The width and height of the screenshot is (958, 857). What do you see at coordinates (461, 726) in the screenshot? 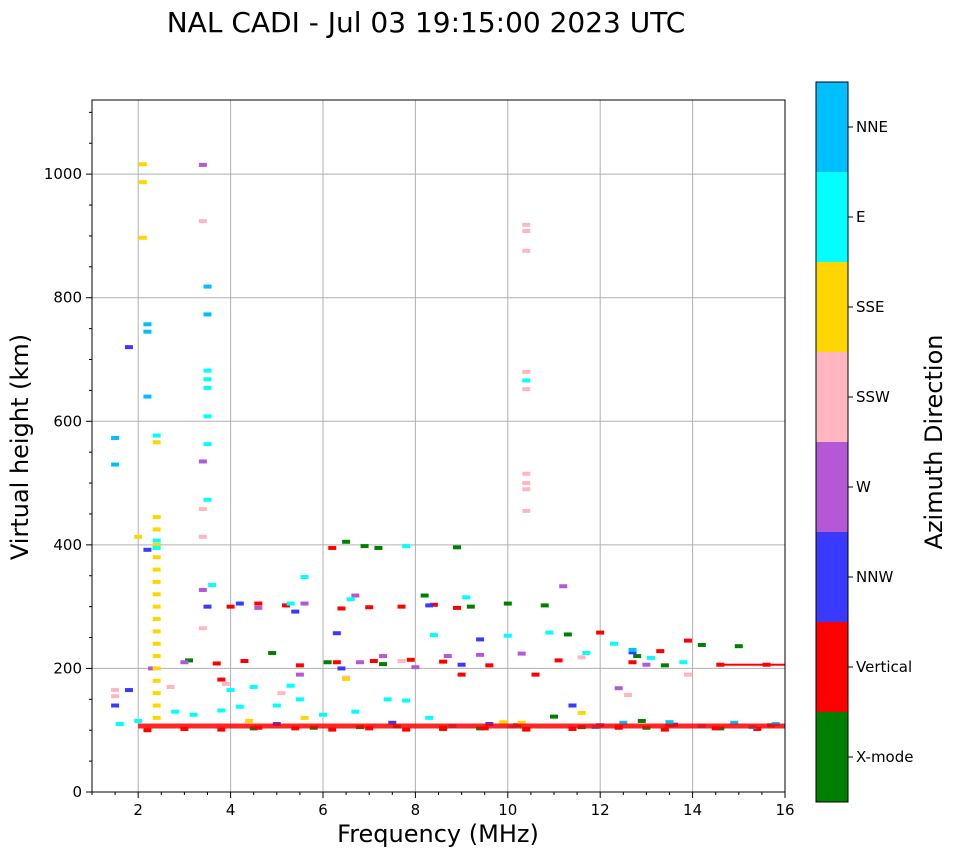
I see `echo-band-vertical` at bounding box center [461, 726].